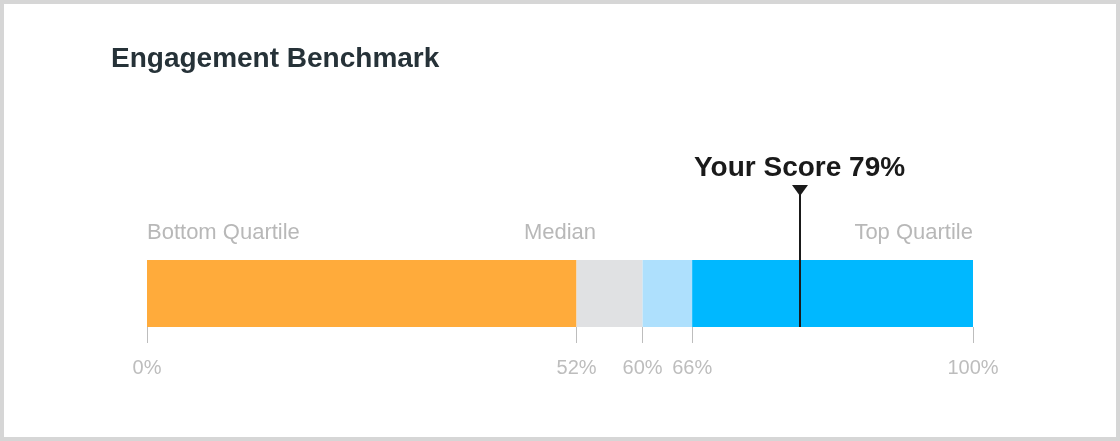  What do you see at coordinates (973, 367) in the screenshot?
I see `x-tick-label: 100%` at bounding box center [973, 367].